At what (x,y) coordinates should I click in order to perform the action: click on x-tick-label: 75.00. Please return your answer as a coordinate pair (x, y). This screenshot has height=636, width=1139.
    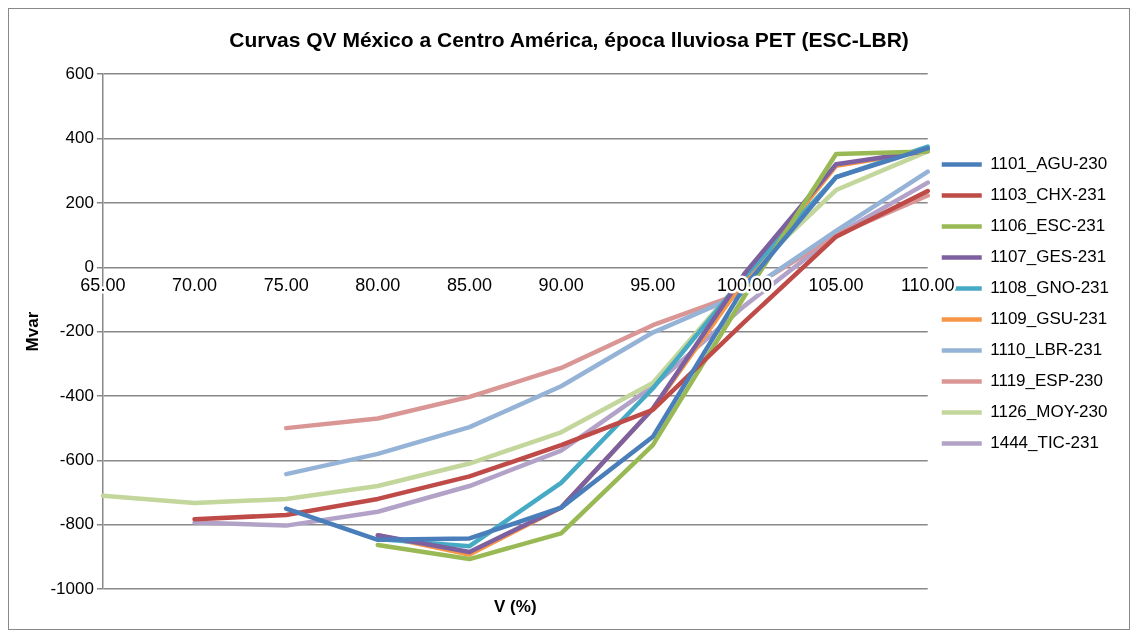
    Looking at the image, I should click on (286, 285).